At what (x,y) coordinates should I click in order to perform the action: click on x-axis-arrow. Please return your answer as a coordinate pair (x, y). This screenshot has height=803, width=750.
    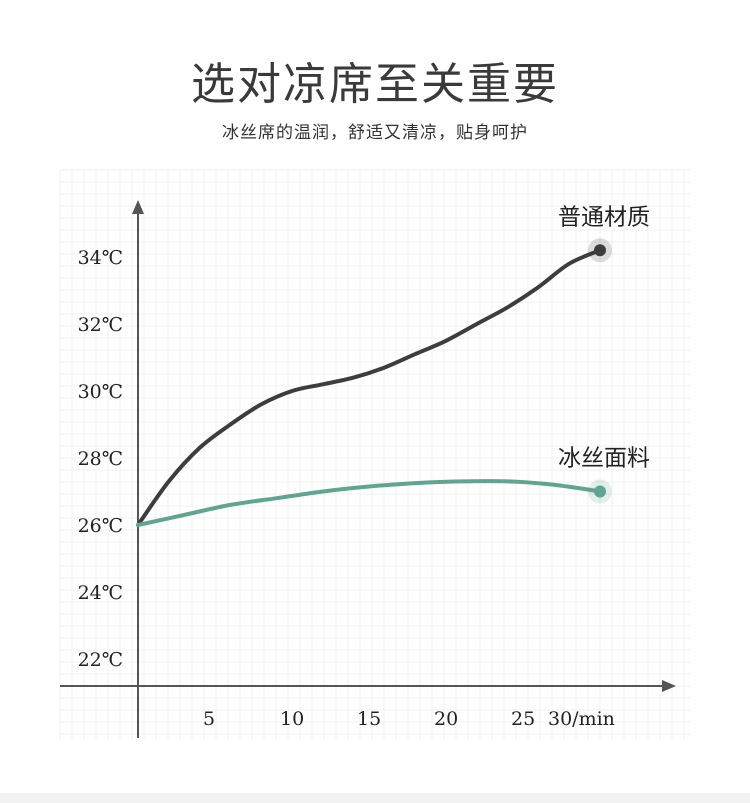
    Looking at the image, I should click on (669, 686).